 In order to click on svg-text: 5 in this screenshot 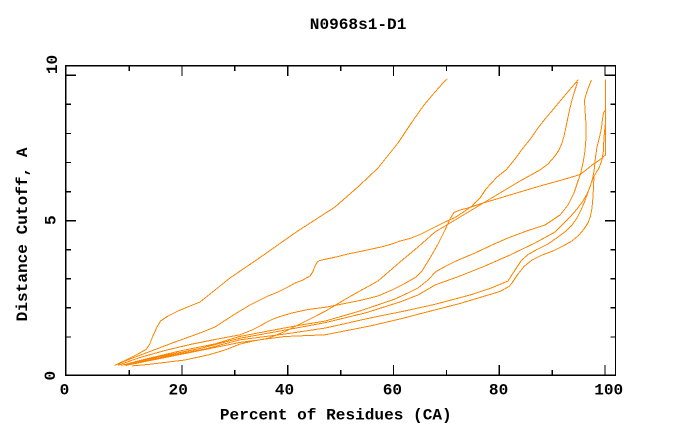, I will do `click(52, 220)`.